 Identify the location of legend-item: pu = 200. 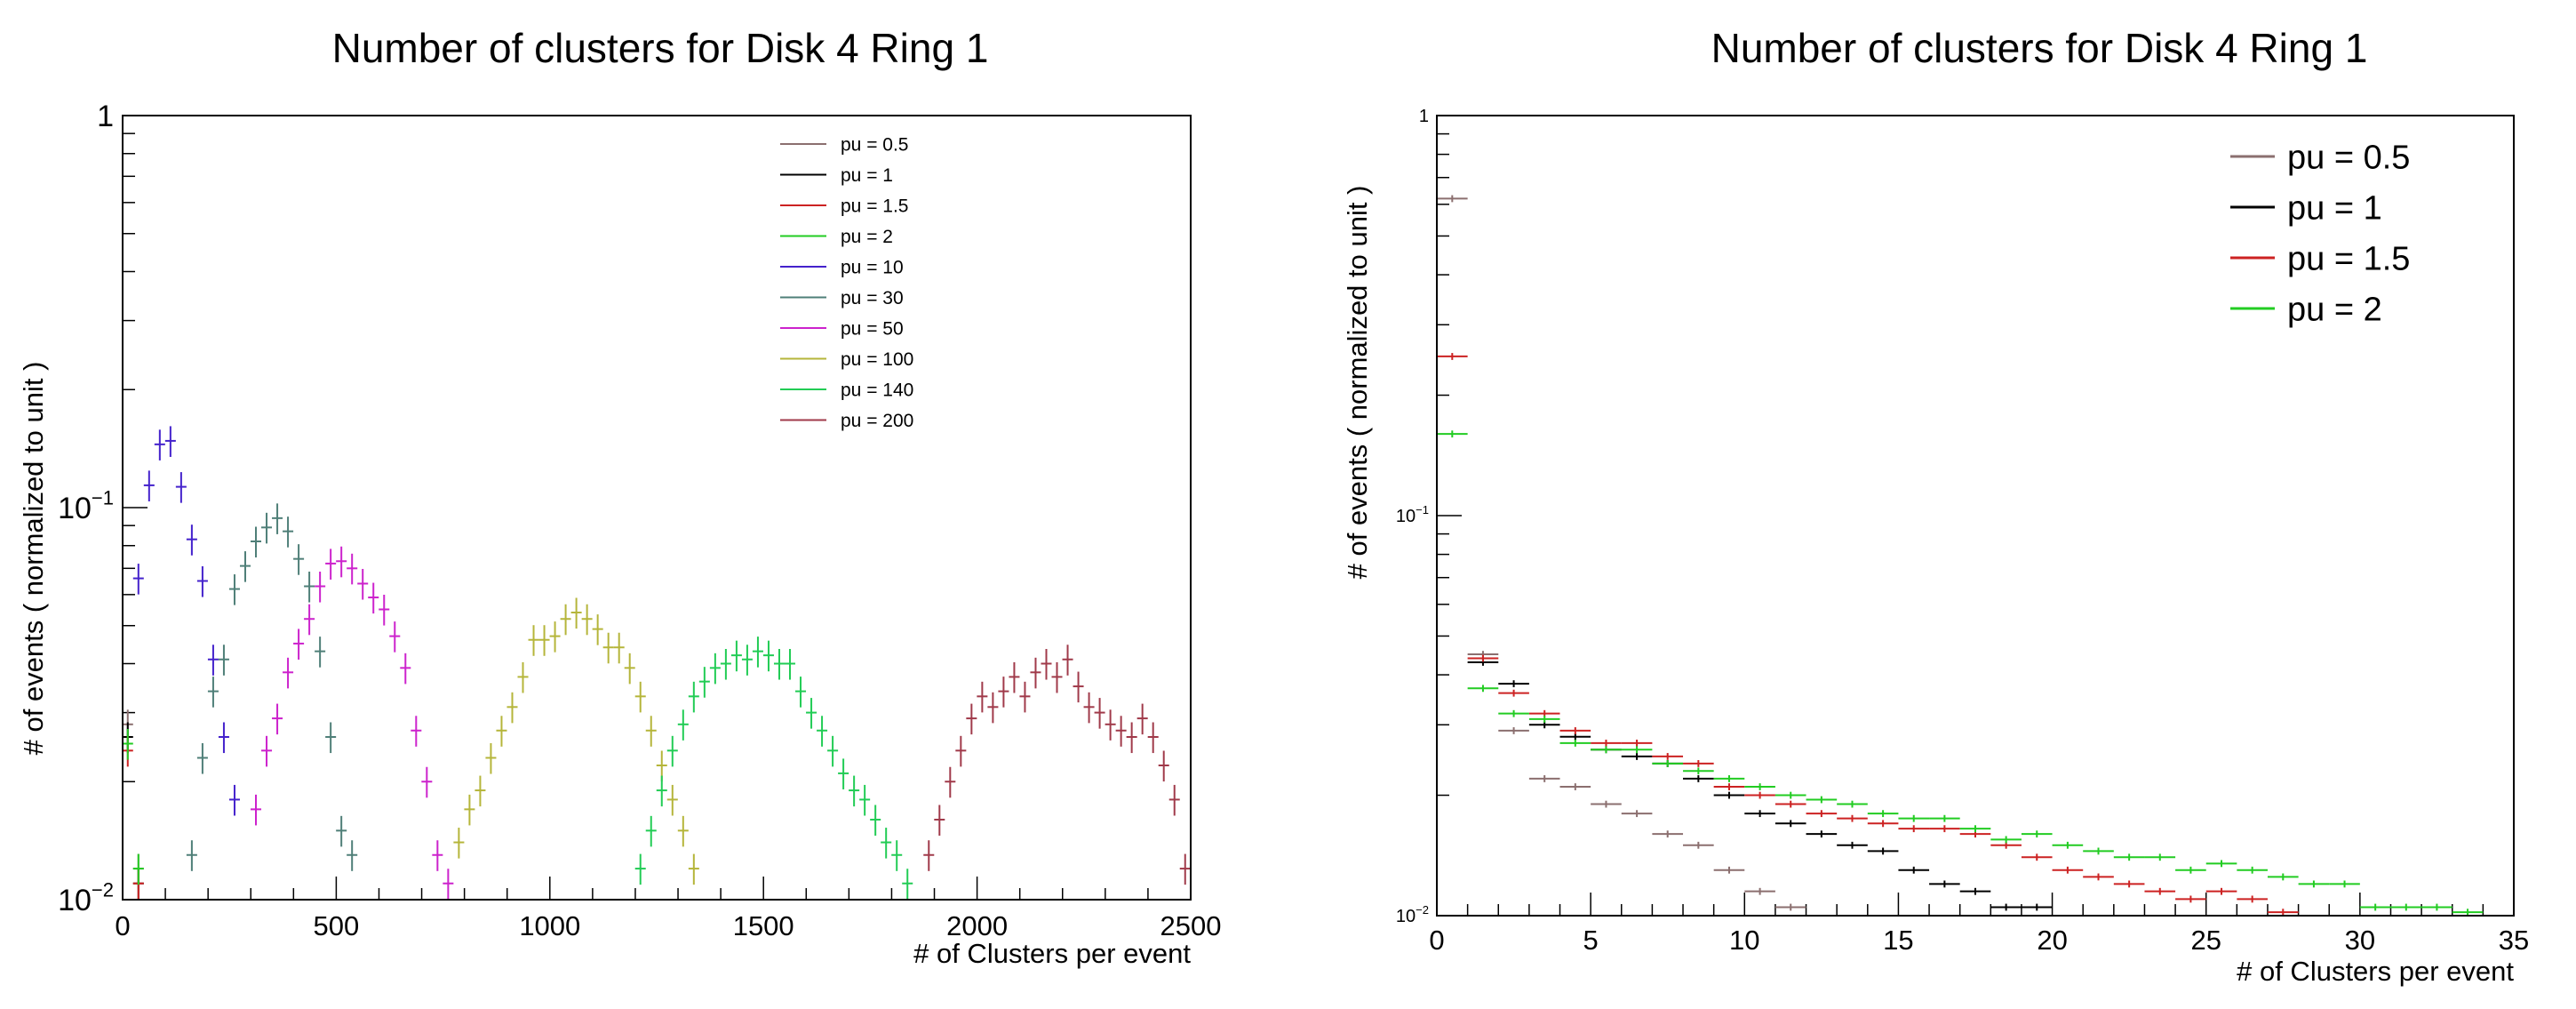
(846, 421).